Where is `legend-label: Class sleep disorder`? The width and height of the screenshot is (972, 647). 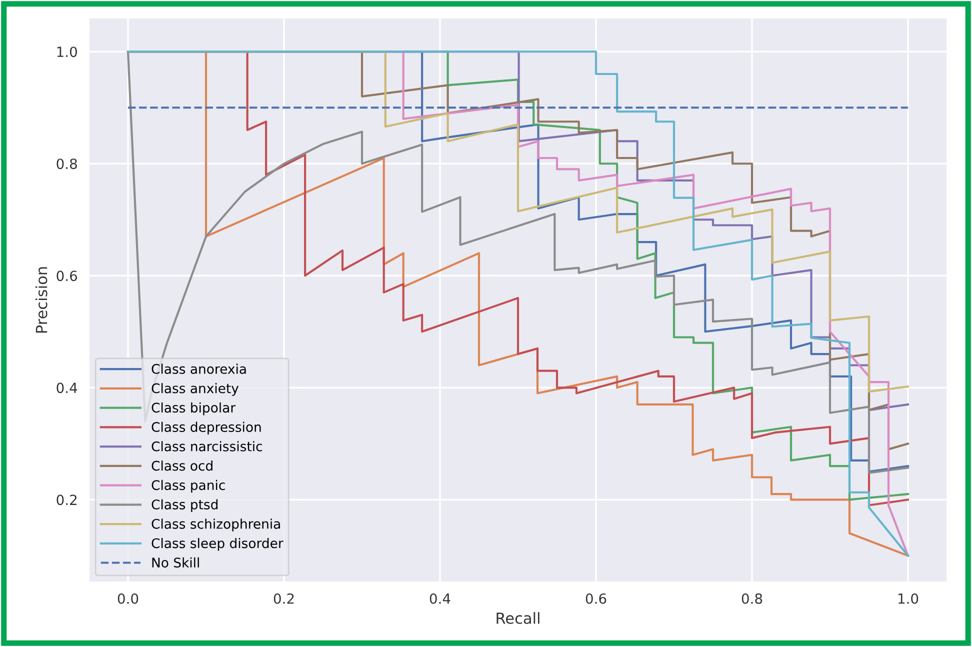
legend-label: Class sleep disorder is located at coordinates (218, 544).